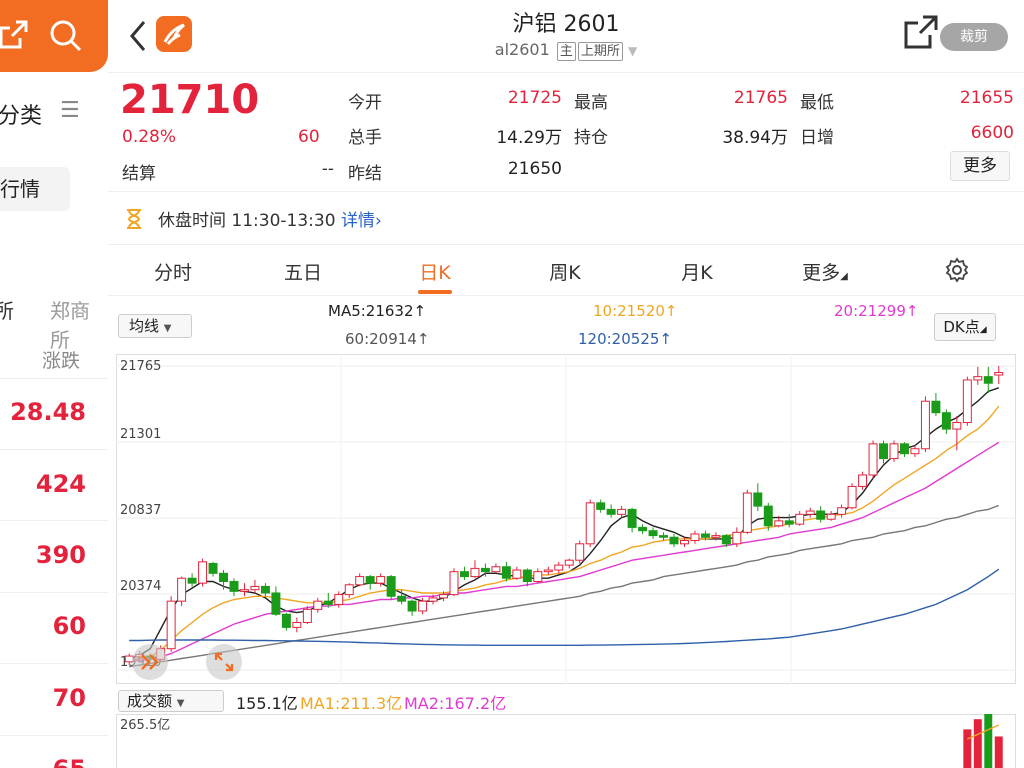 This screenshot has width=1024, height=768. I want to click on ma-line-ma120, so click(564, 607).